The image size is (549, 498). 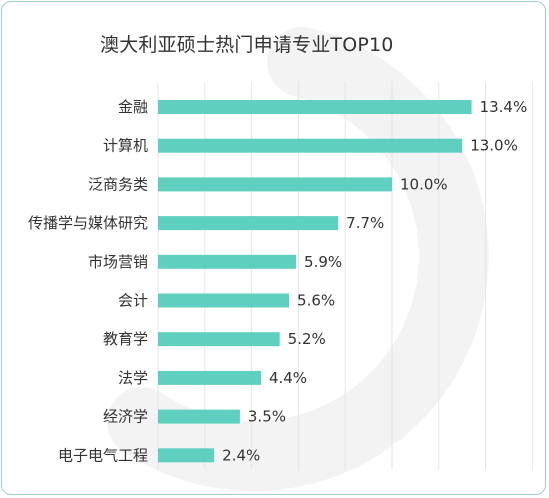 What do you see at coordinates (307, 339) in the screenshot?
I see `value-label: 5.2%` at bounding box center [307, 339].